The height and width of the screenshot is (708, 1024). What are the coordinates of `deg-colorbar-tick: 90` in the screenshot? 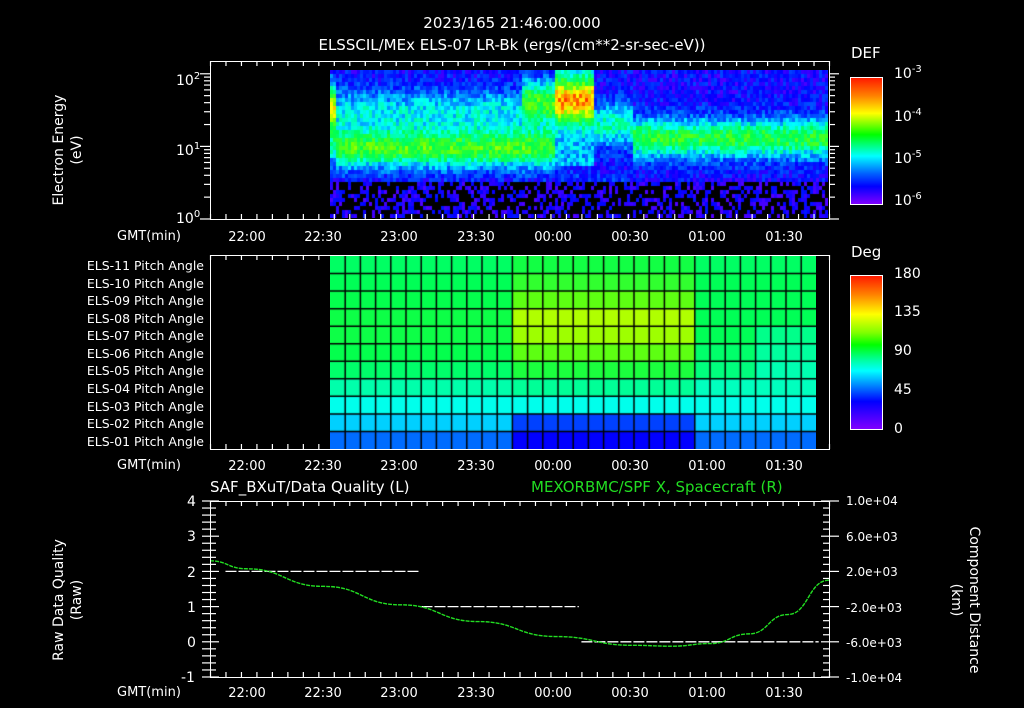 It's located at (903, 351).